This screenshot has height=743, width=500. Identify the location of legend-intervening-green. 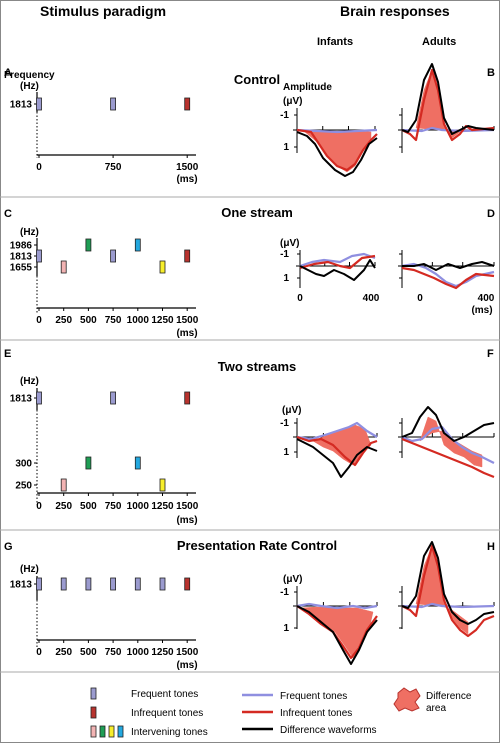
(102, 731).